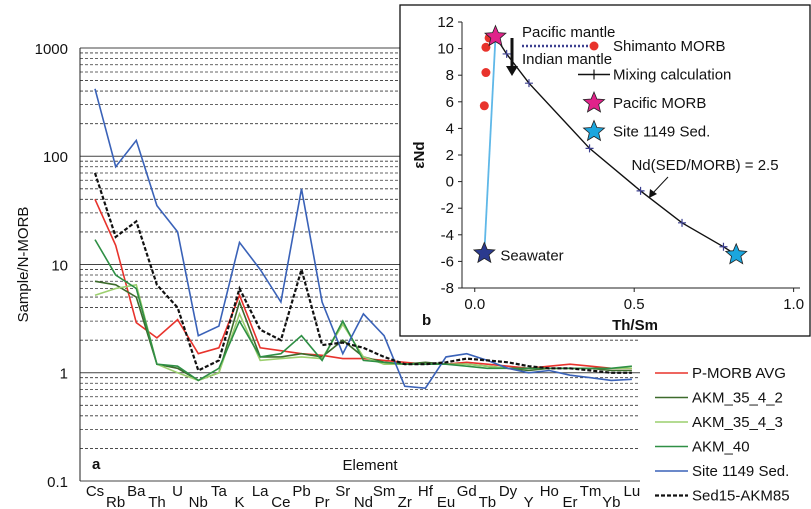 Image resolution: width=811 pixels, height=509 pixels. Describe the element at coordinates (549, 491) in the screenshot. I see `x-tick-label: Ho` at that location.